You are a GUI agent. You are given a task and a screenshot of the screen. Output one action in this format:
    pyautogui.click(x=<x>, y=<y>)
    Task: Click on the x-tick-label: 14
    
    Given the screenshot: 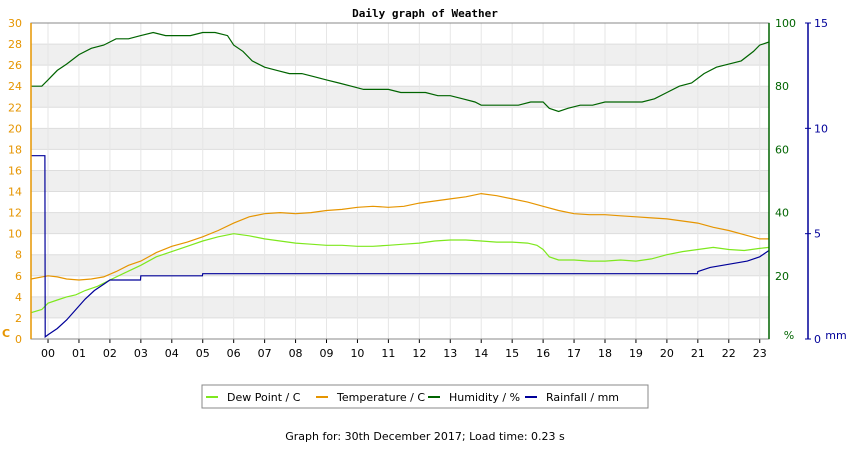 What is the action you would take?
    pyautogui.click(x=481, y=353)
    